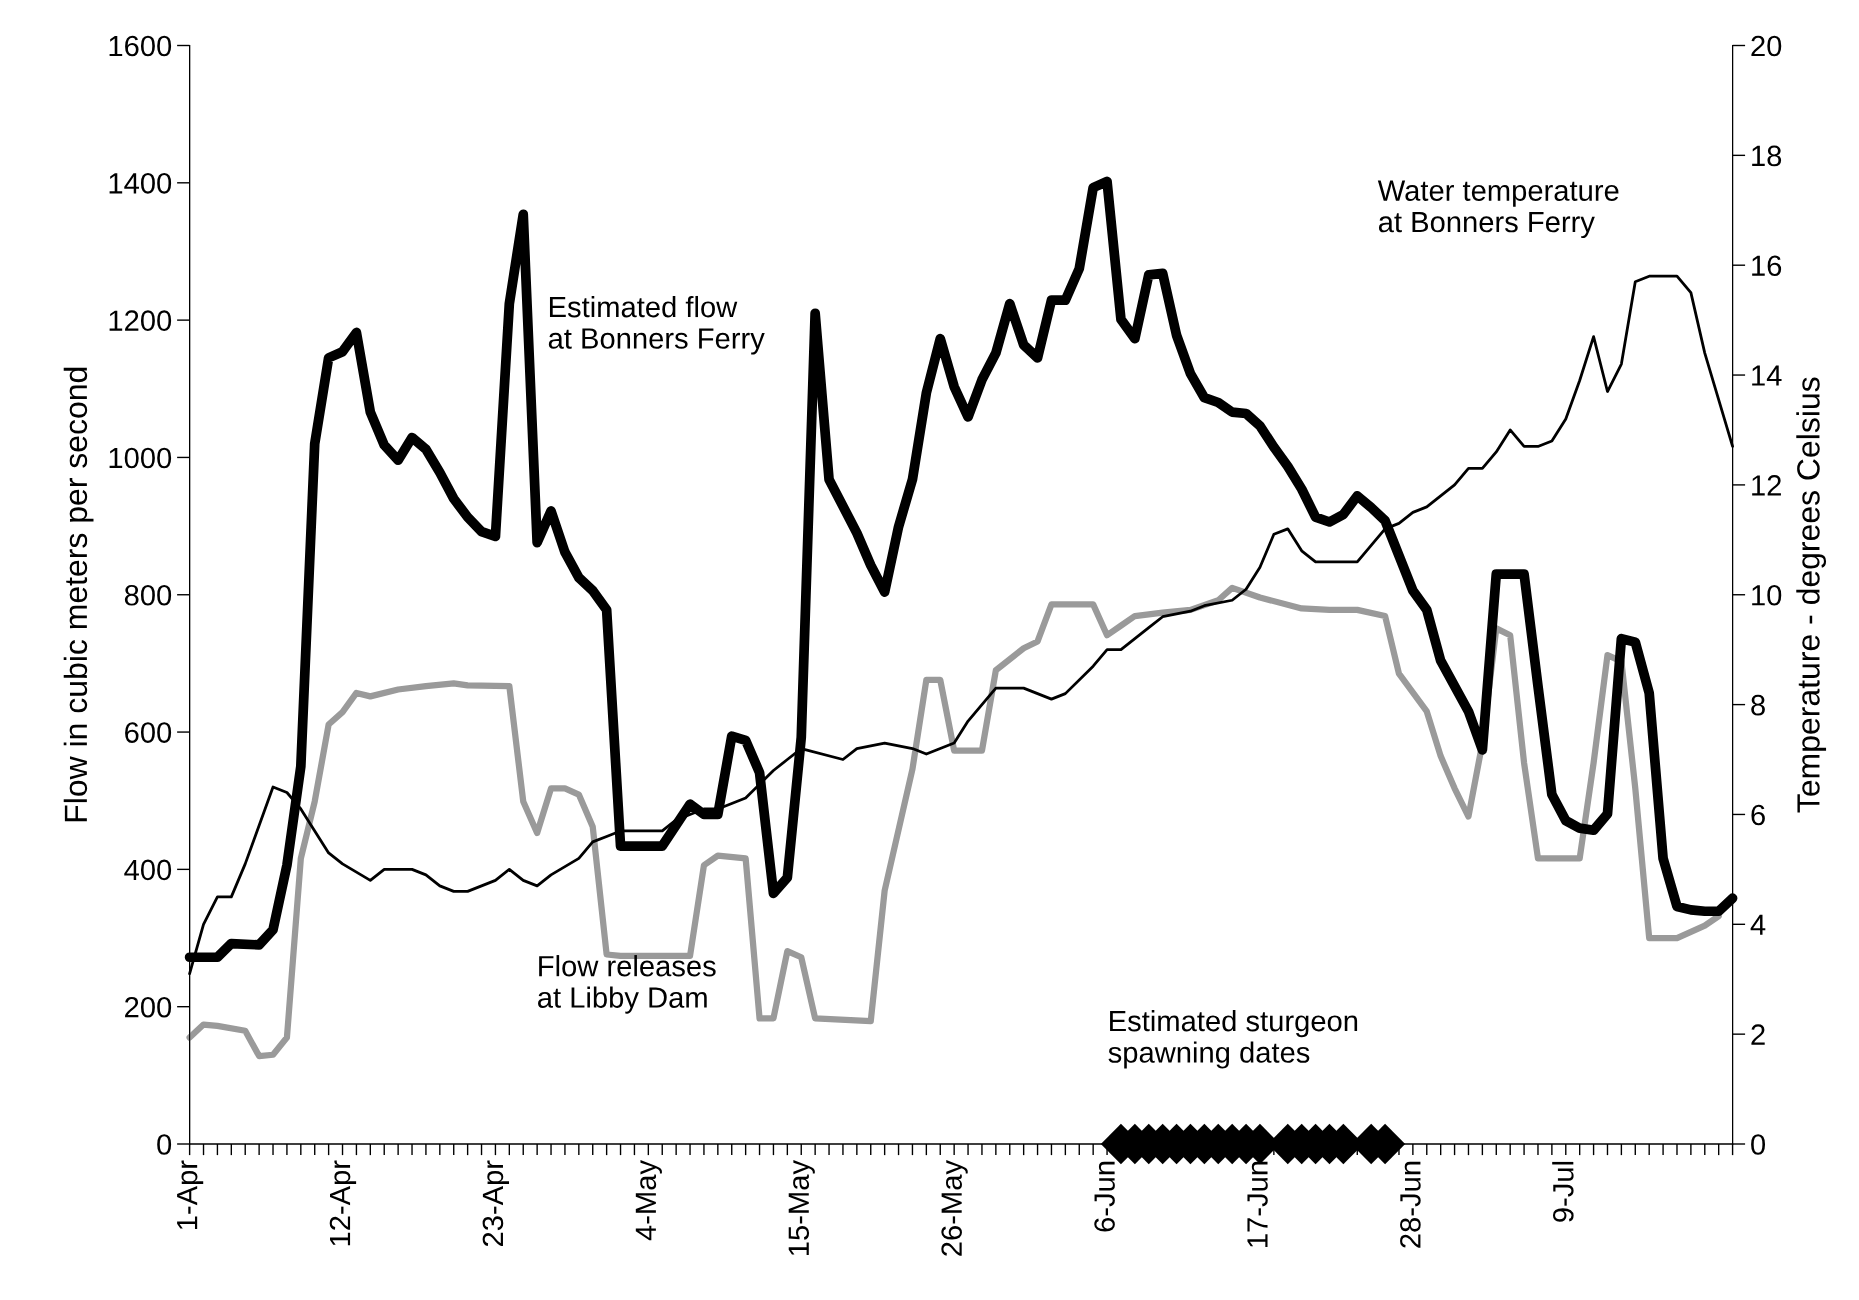 Image resolution: width=1859 pixels, height=1300 pixels. What do you see at coordinates (140, 183) in the screenshot?
I see `y-tick-label: 1400` at bounding box center [140, 183].